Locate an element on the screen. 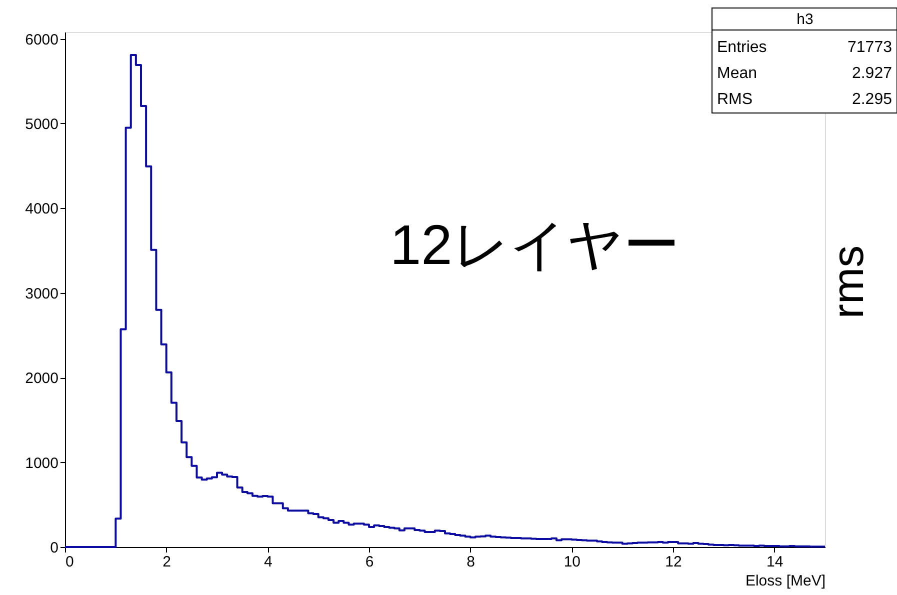 The image size is (897, 595). annotation: Entries is located at coordinates (742, 47).